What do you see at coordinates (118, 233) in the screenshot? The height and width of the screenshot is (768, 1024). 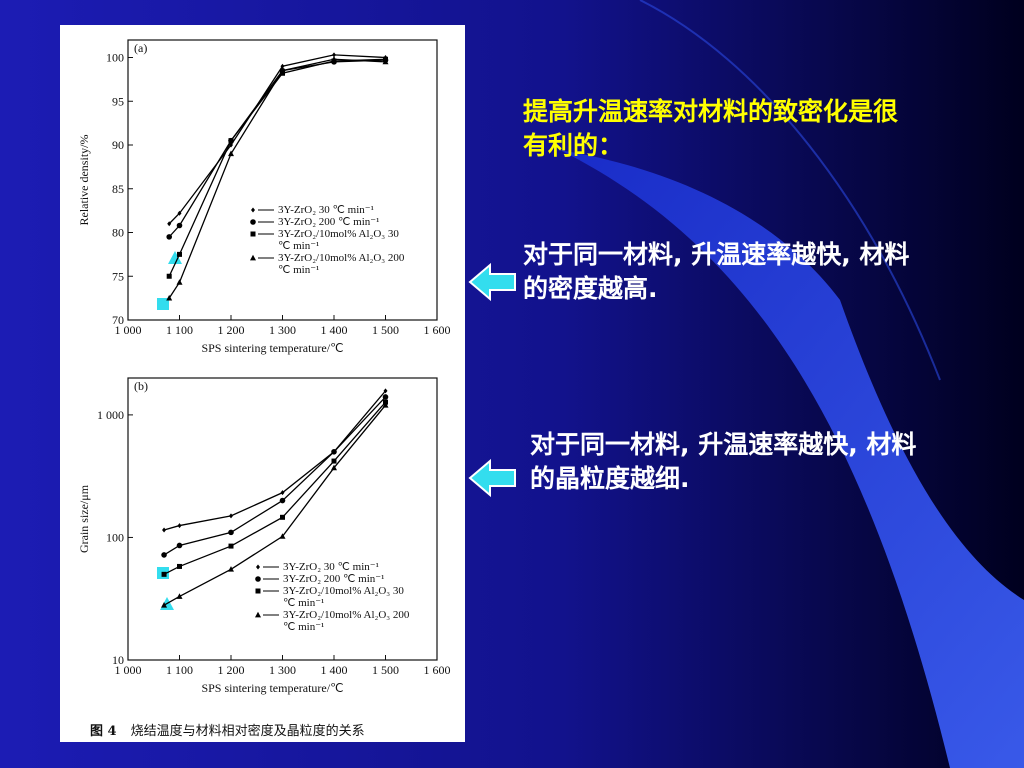 I see `y-tick-label: 80` at bounding box center [118, 233].